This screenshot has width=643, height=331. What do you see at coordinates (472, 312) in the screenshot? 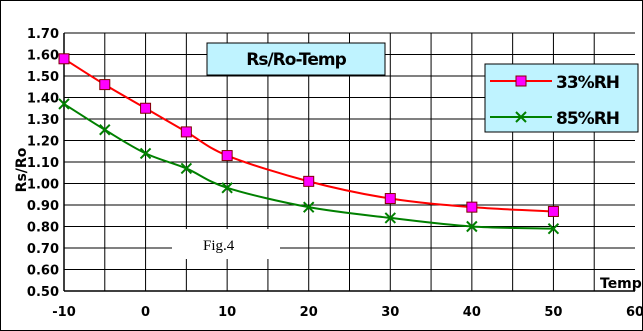
I see `x-tick-label: 40` at bounding box center [472, 312].